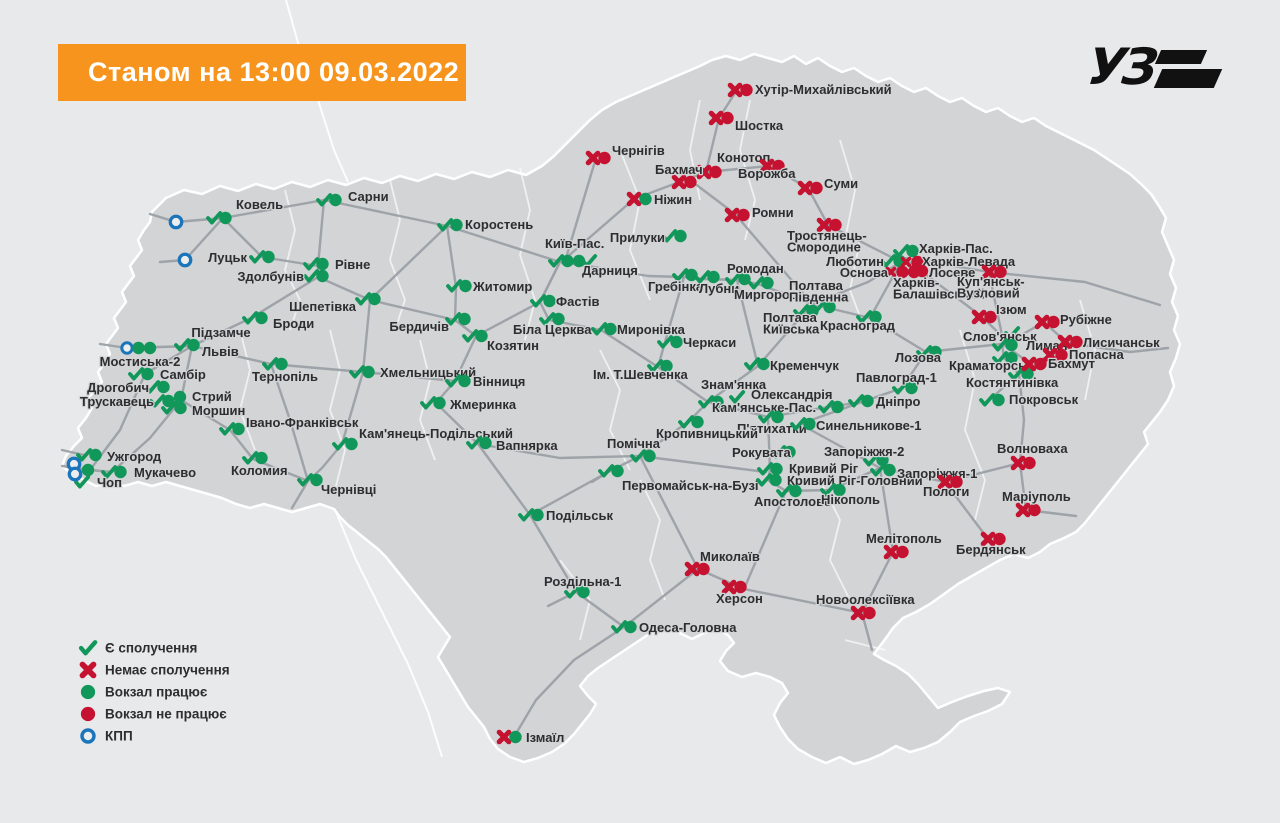 This screenshot has height=823, width=1280. I want to click on station: Миколаїв, so click(722, 562).